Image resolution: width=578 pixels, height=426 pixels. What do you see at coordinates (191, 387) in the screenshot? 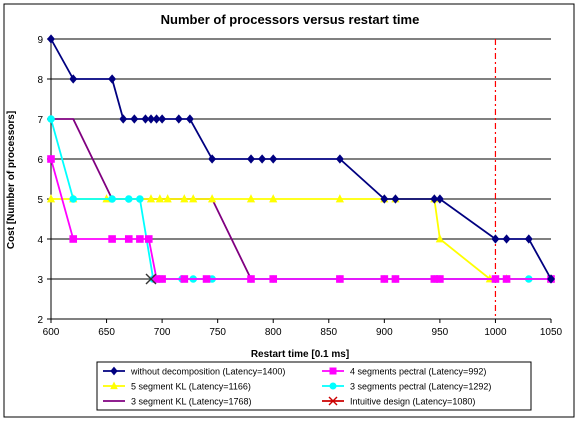
I see `legend-label: 5 segment KL (Latency=1166)` at bounding box center [191, 387].